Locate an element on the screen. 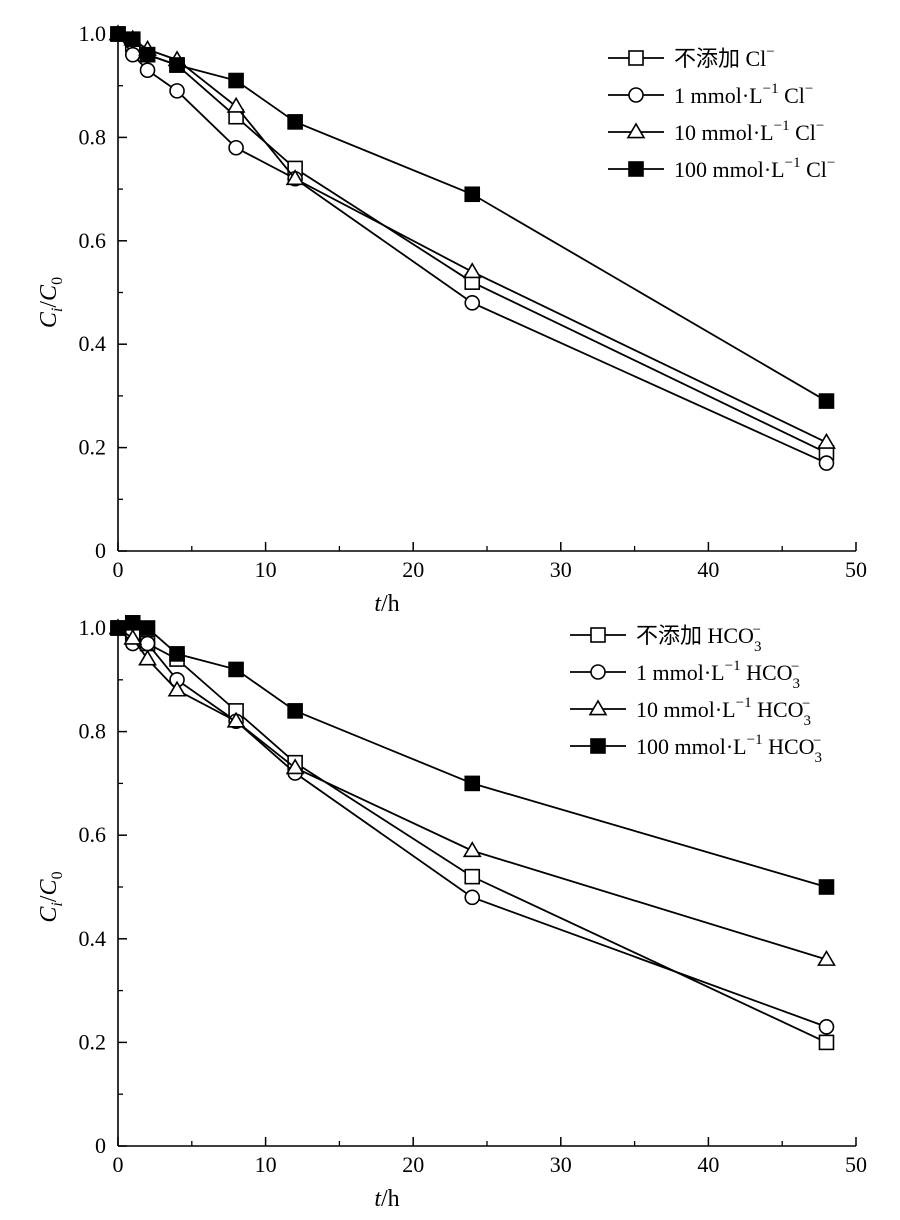 This screenshot has width=900, height=1220. legend-entry: 不添加 HCO3− is located at coordinates (665, 638).